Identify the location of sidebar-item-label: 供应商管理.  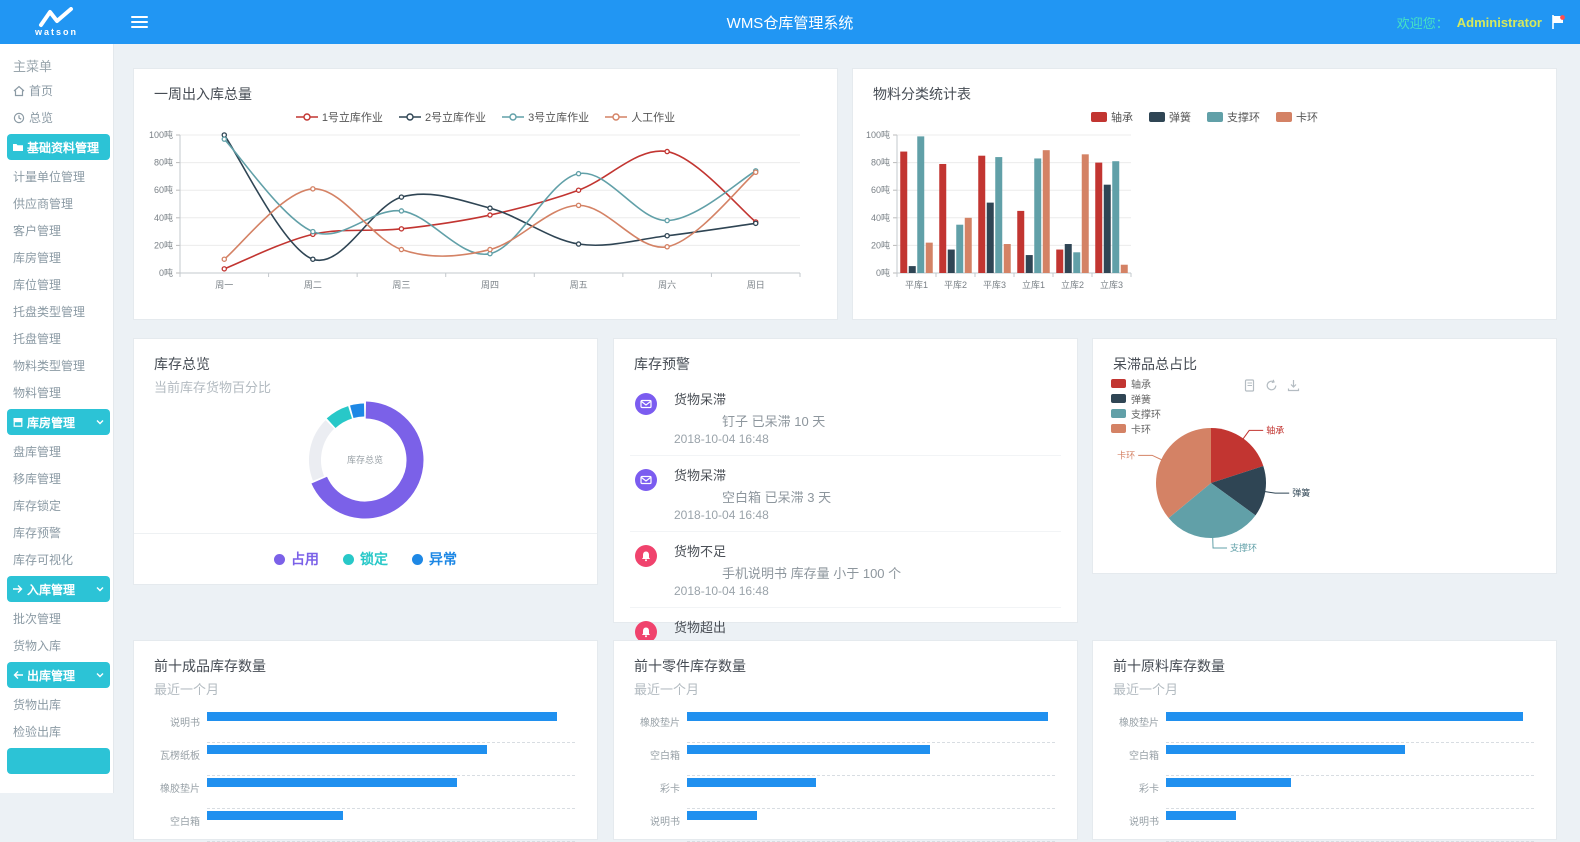
(43, 204).